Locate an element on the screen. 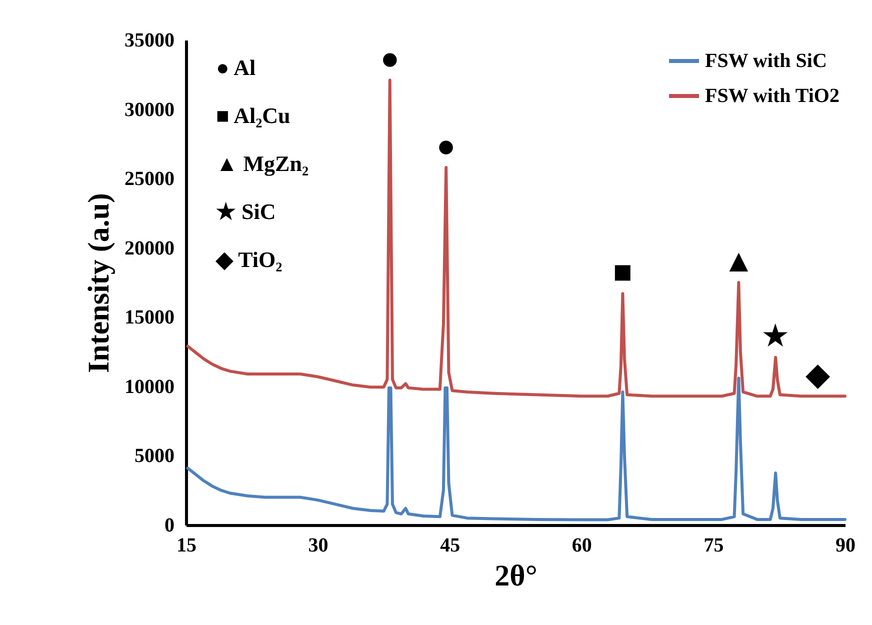 This screenshot has width=872, height=625. legend-label: FSW with TiO2 is located at coordinates (772, 96).